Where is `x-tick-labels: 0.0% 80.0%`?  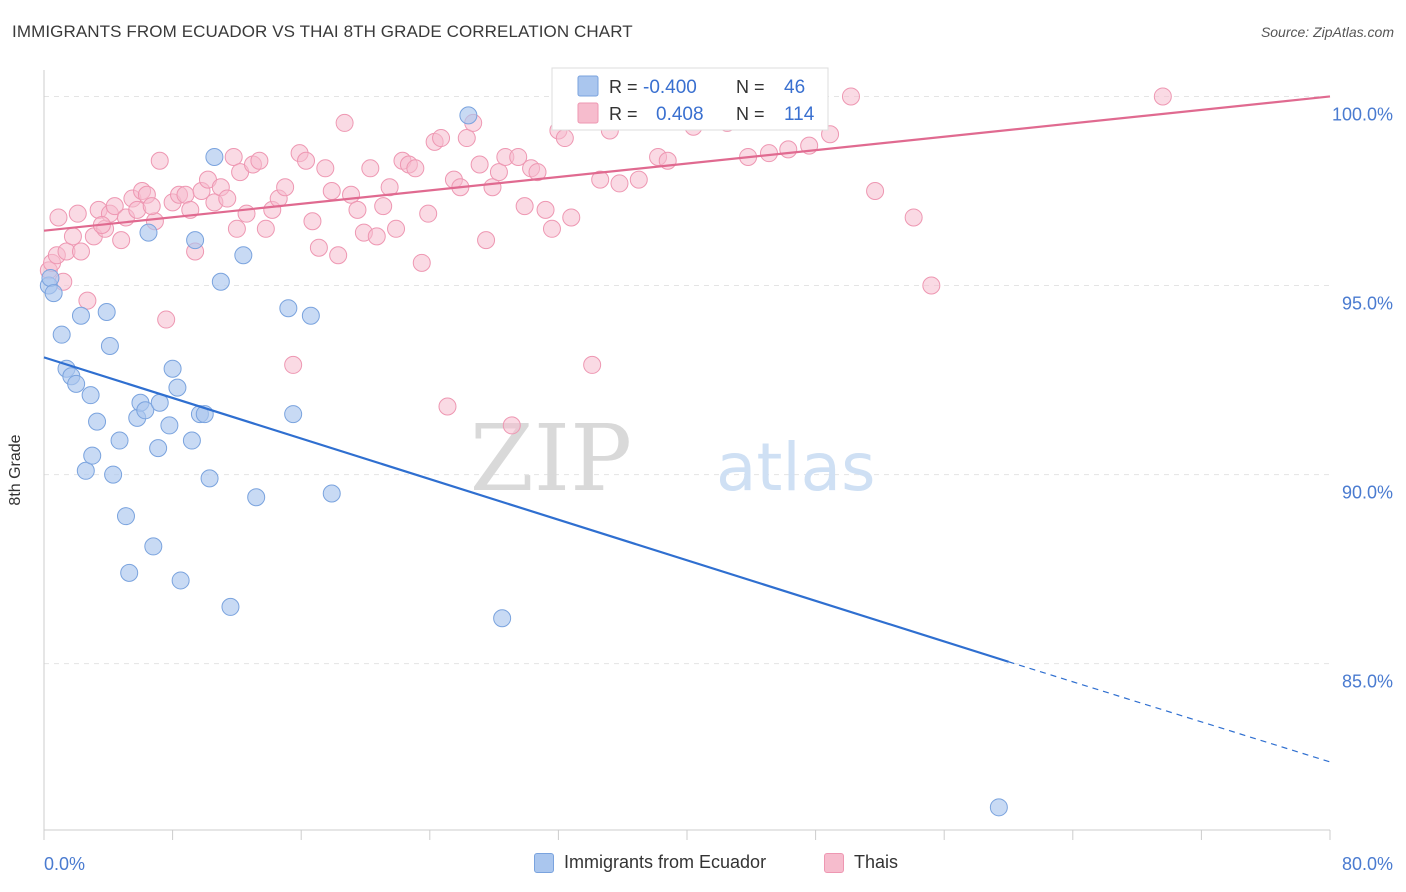 x-tick-labels: 0.0% 80.0% is located at coordinates (718, 864).